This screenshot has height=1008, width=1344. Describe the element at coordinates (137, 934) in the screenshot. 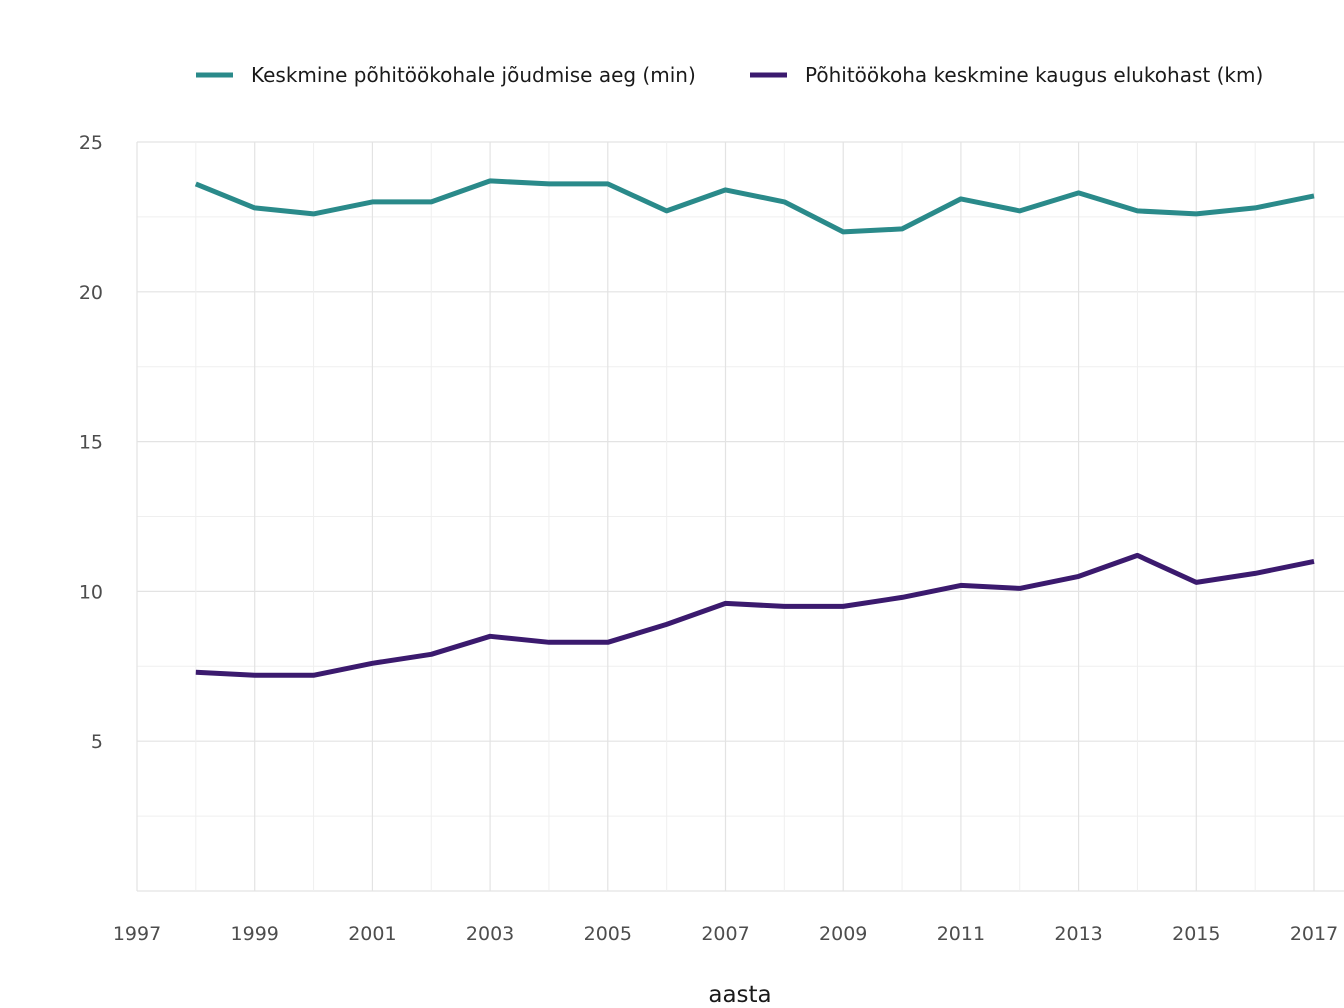

I see `x-tick-label: 1997` at that location.